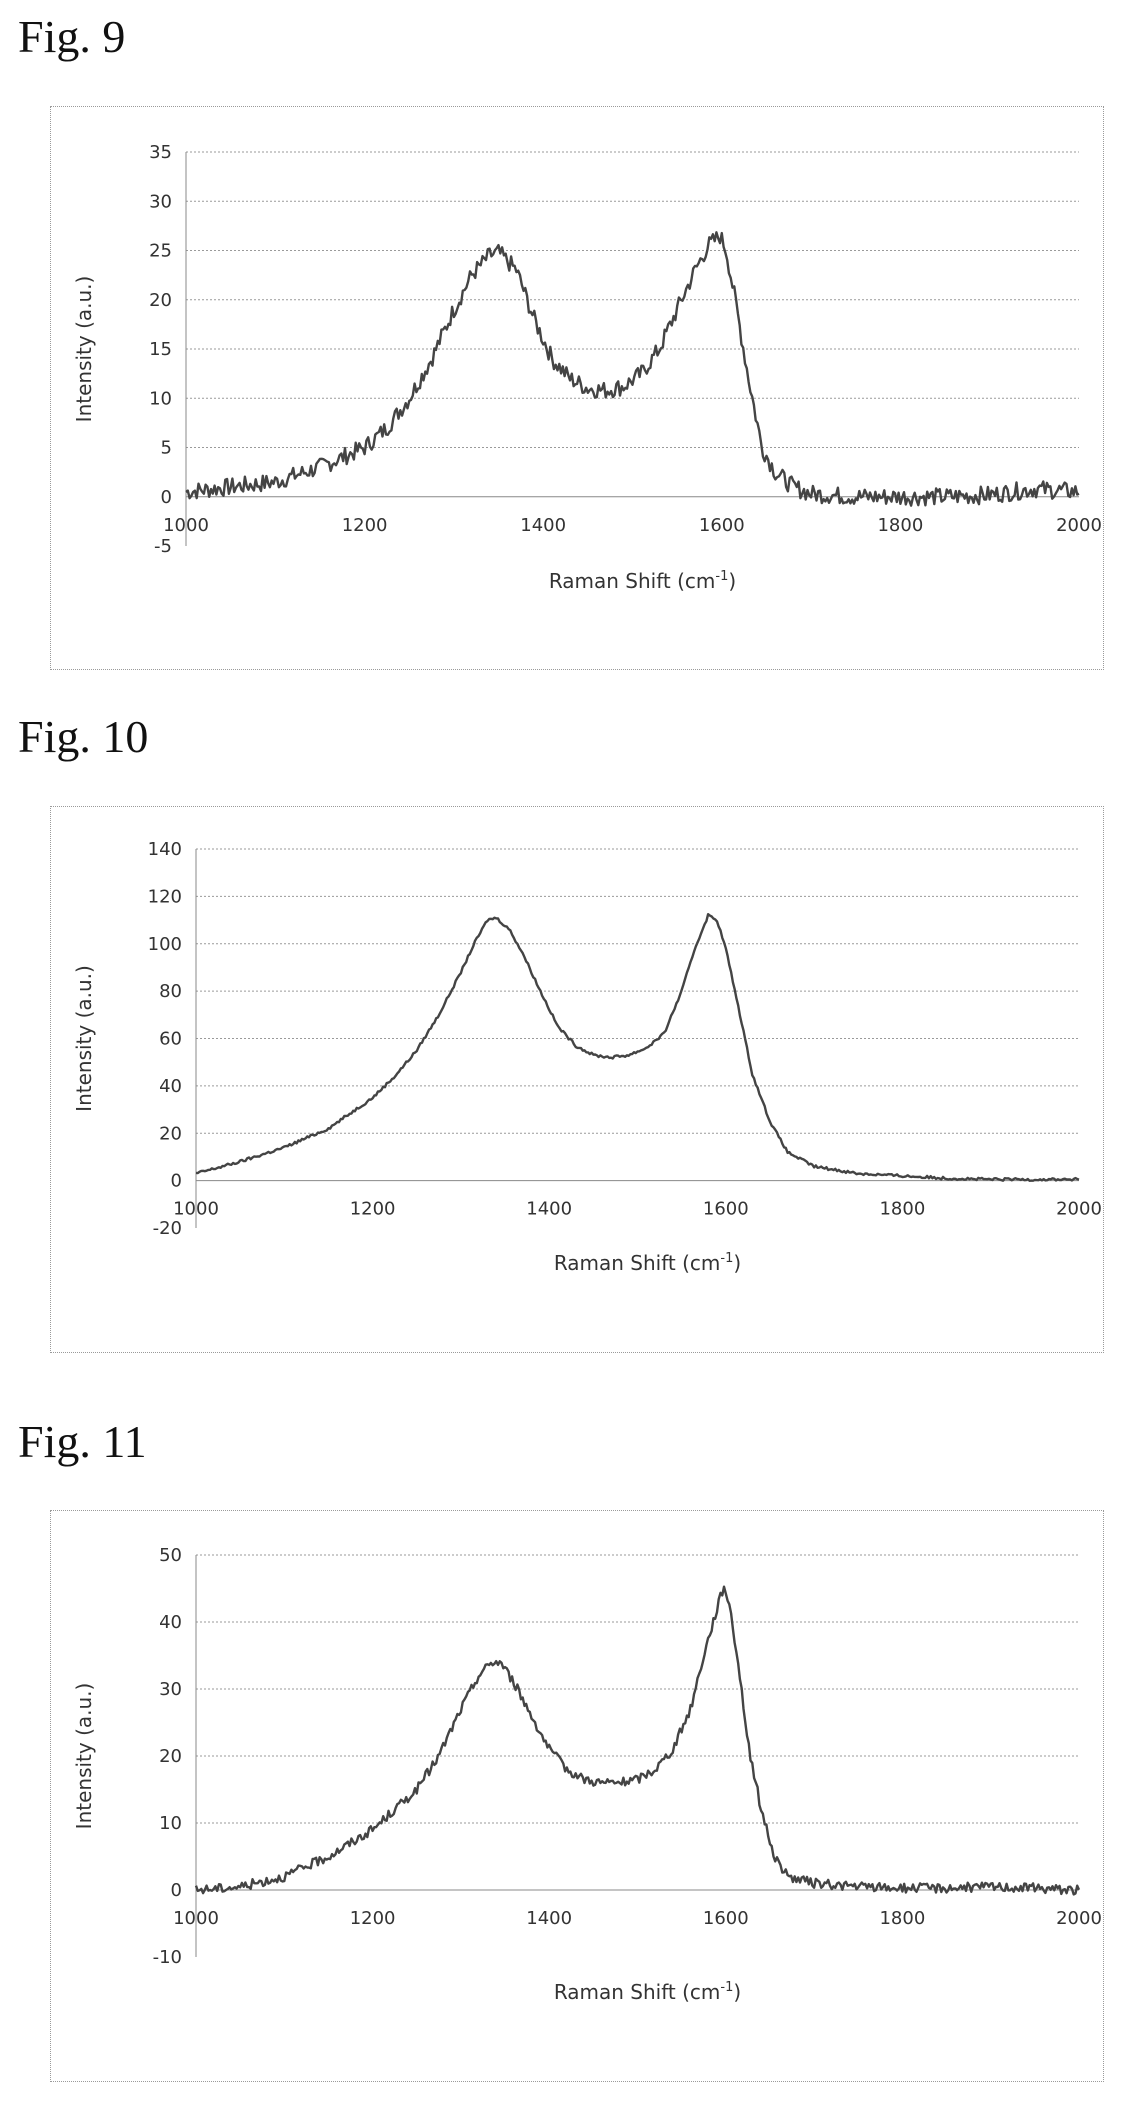 This screenshot has height=2103, width=1132. What do you see at coordinates (165, 849) in the screenshot?
I see `y-tick-label: 140` at bounding box center [165, 849].